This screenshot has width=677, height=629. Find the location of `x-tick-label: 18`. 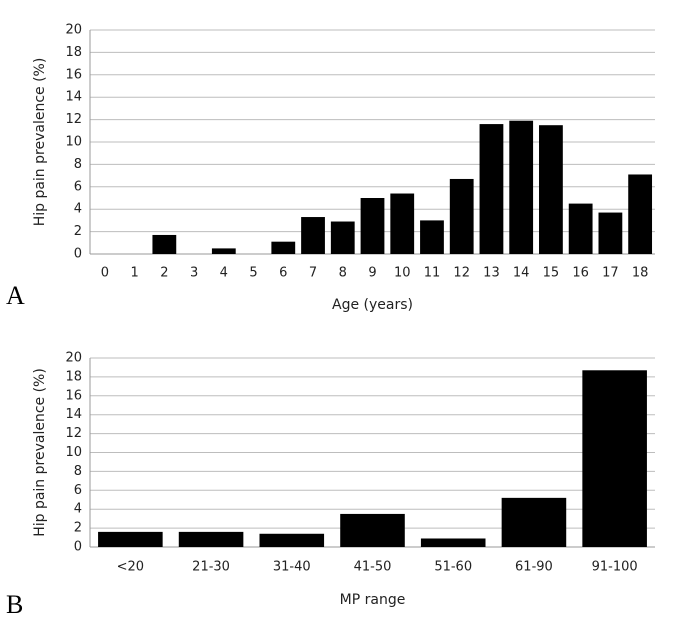

x-tick-label: 18 is located at coordinates (640, 273).